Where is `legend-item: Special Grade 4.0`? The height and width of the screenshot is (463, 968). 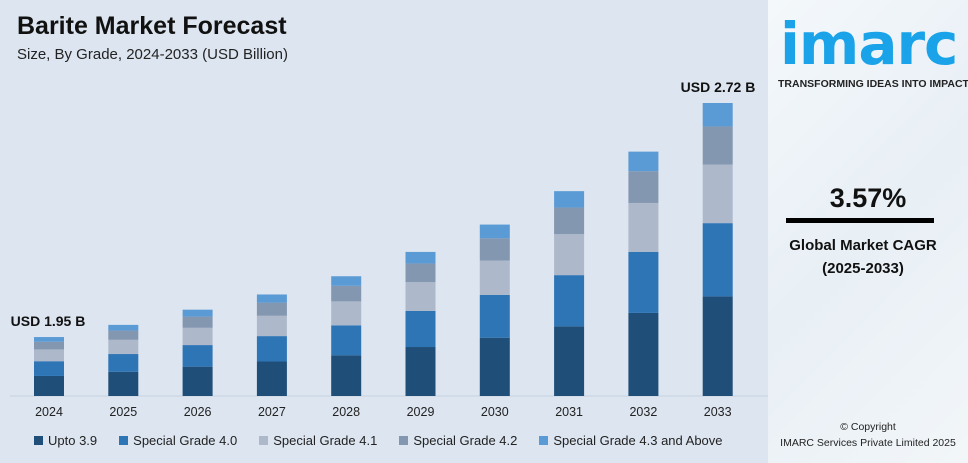 legend-item: Special Grade 4.0 is located at coordinates (178, 440).